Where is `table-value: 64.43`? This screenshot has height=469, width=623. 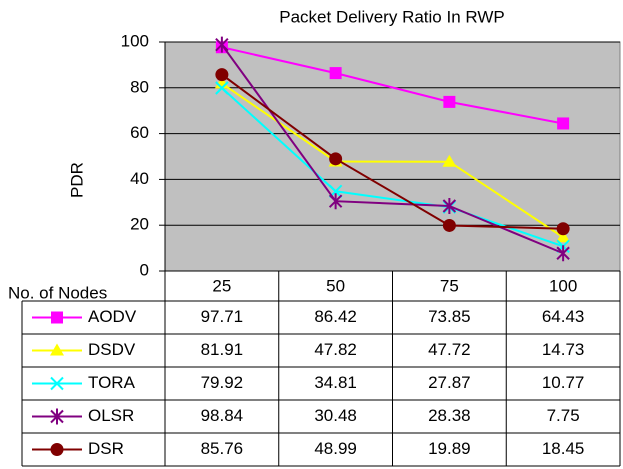
table-value: 64.43 is located at coordinates (563, 316).